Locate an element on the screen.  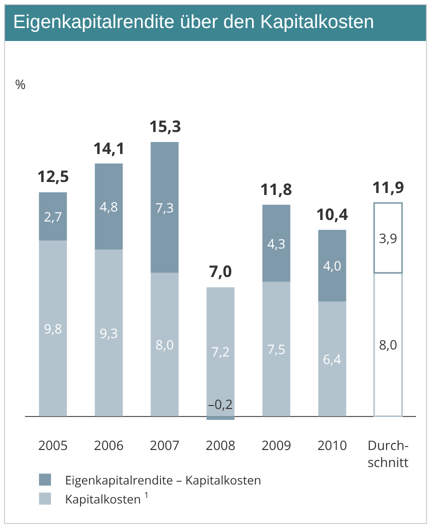
data-label: 9,3 is located at coordinates (109, 333).